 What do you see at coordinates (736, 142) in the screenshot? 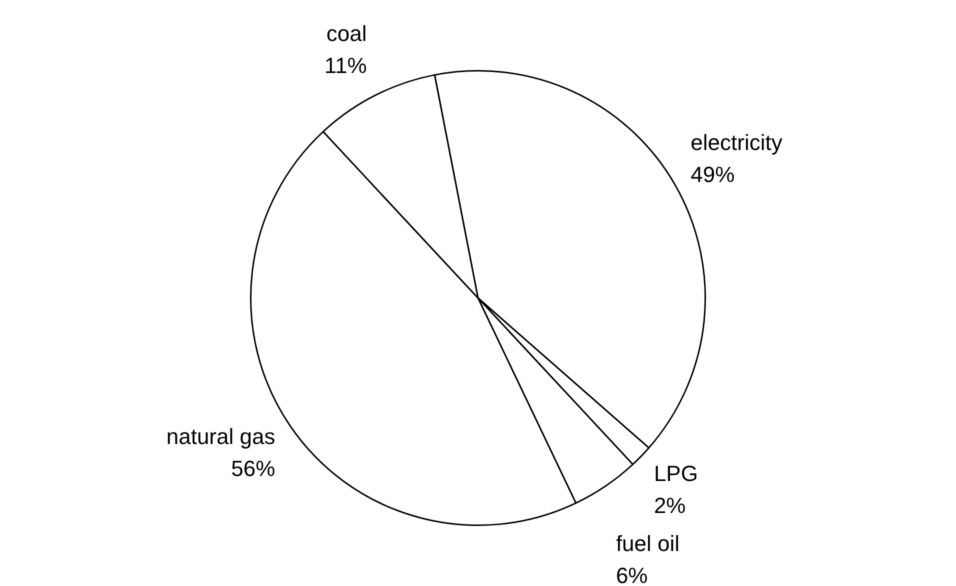
I see `slice-label: electricity` at bounding box center [736, 142].